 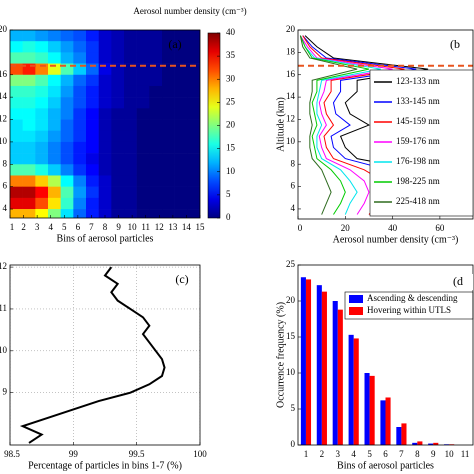 I want to click on legend-box, so click(x=409, y=305).